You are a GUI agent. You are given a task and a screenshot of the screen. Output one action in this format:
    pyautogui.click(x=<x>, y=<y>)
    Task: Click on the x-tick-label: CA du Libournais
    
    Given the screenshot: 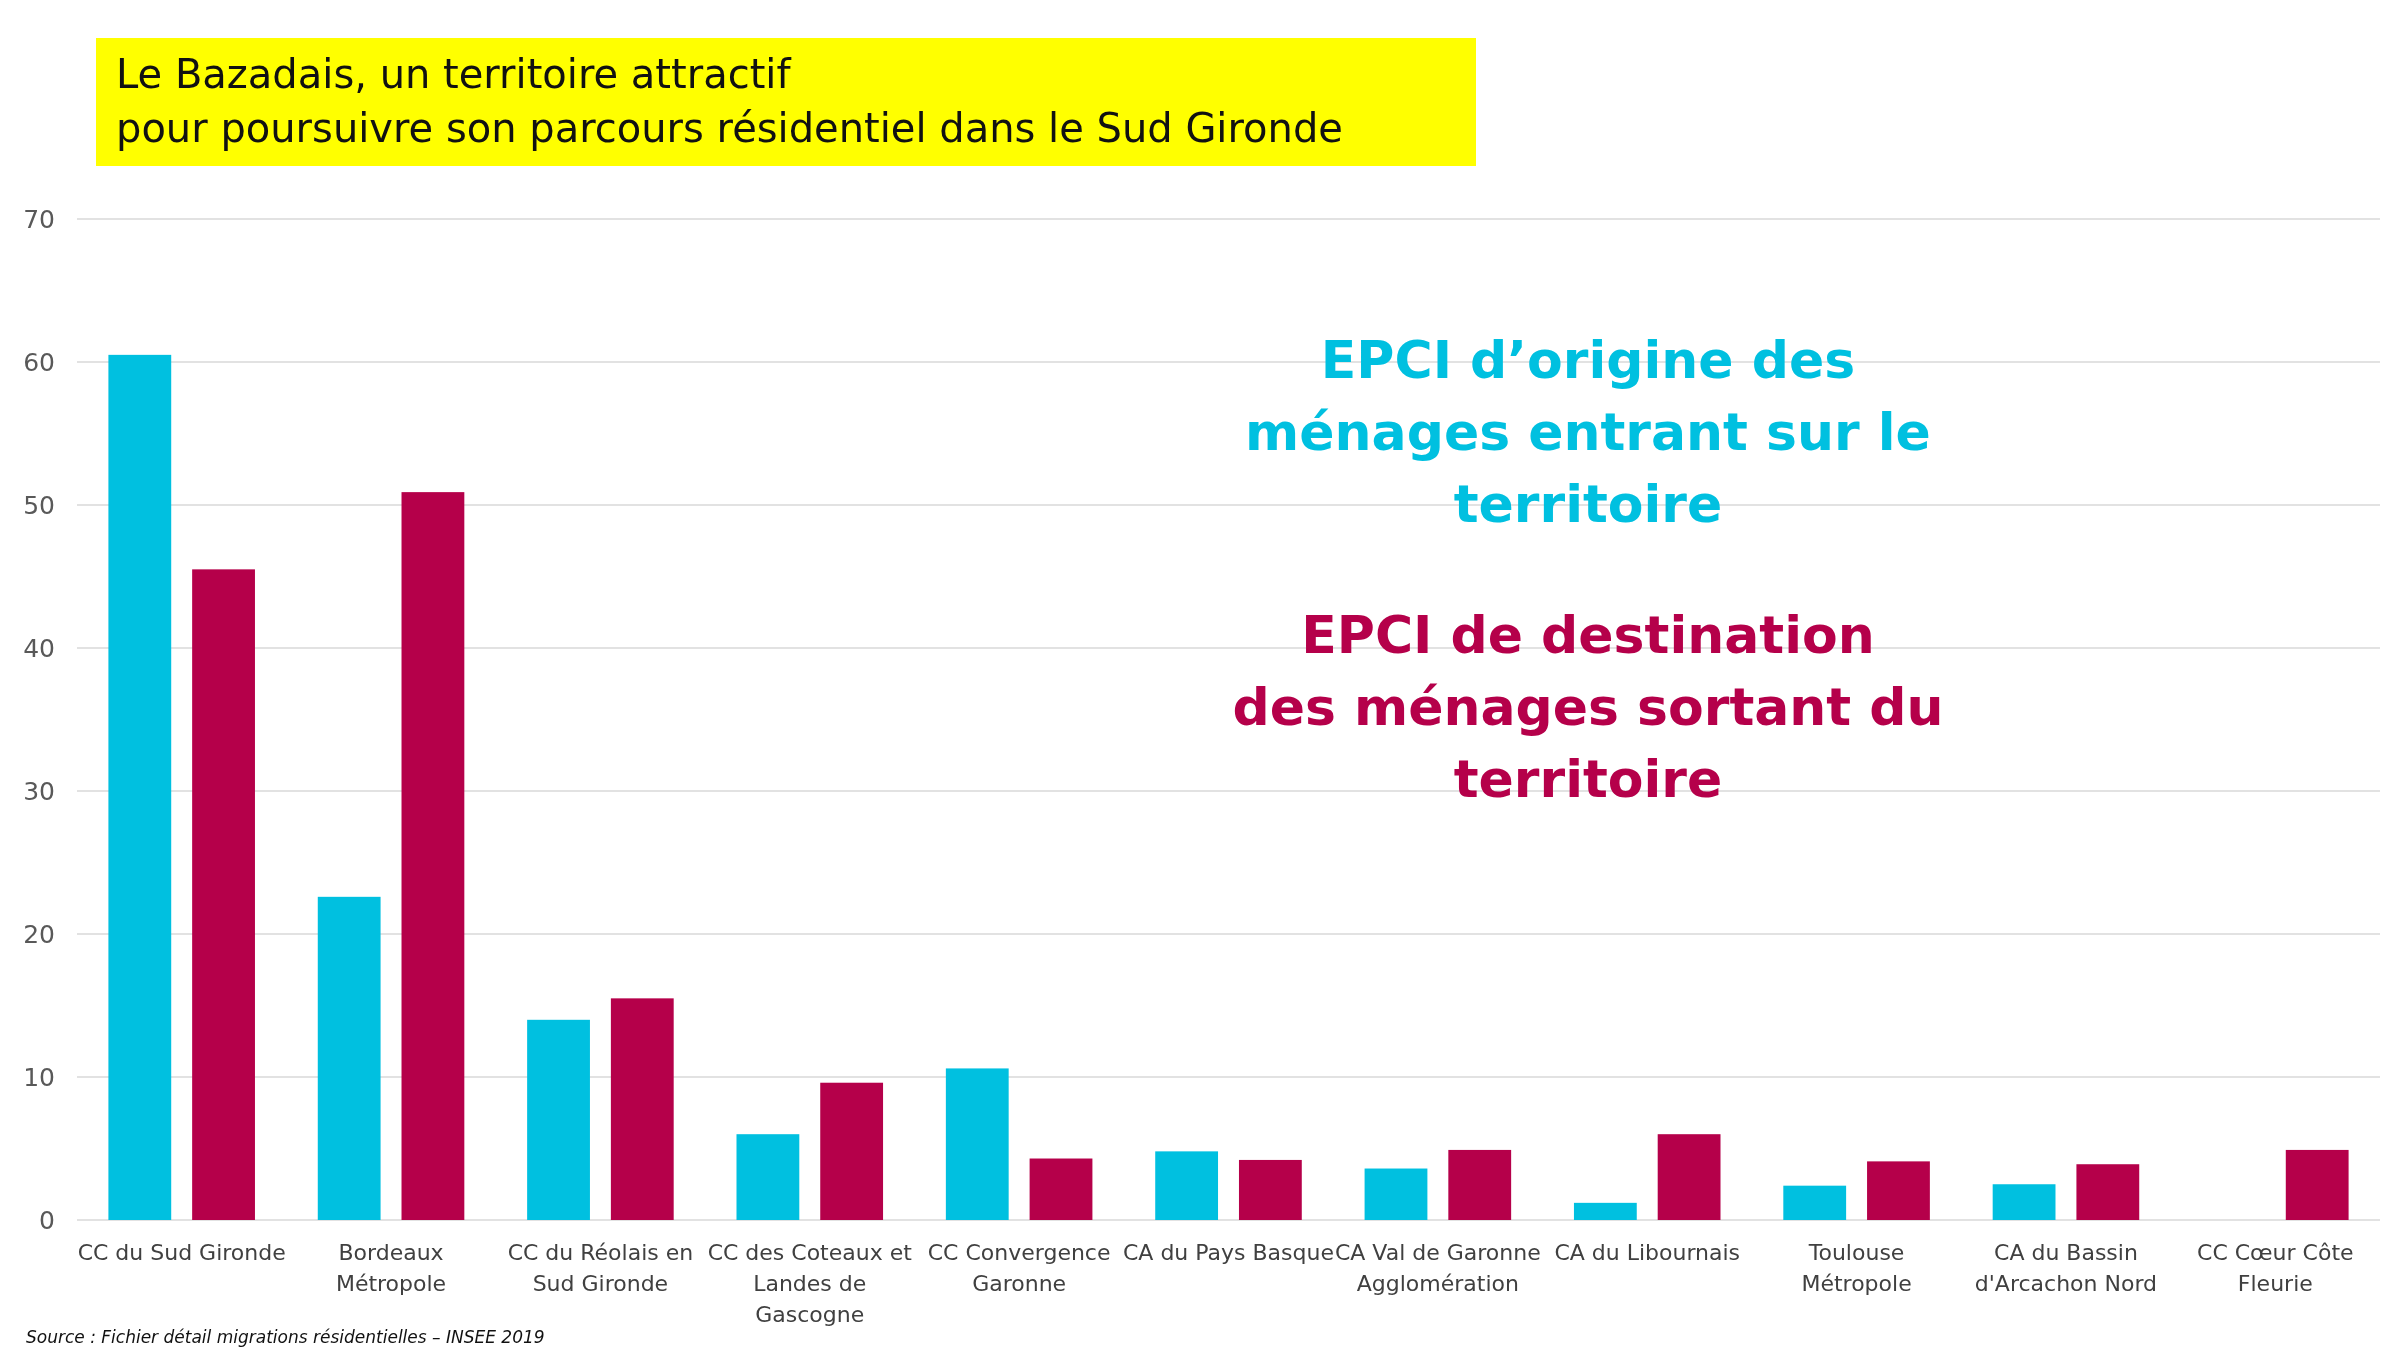 What is the action you would take?
    pyautogui.click(x=1647, y=1252)
    